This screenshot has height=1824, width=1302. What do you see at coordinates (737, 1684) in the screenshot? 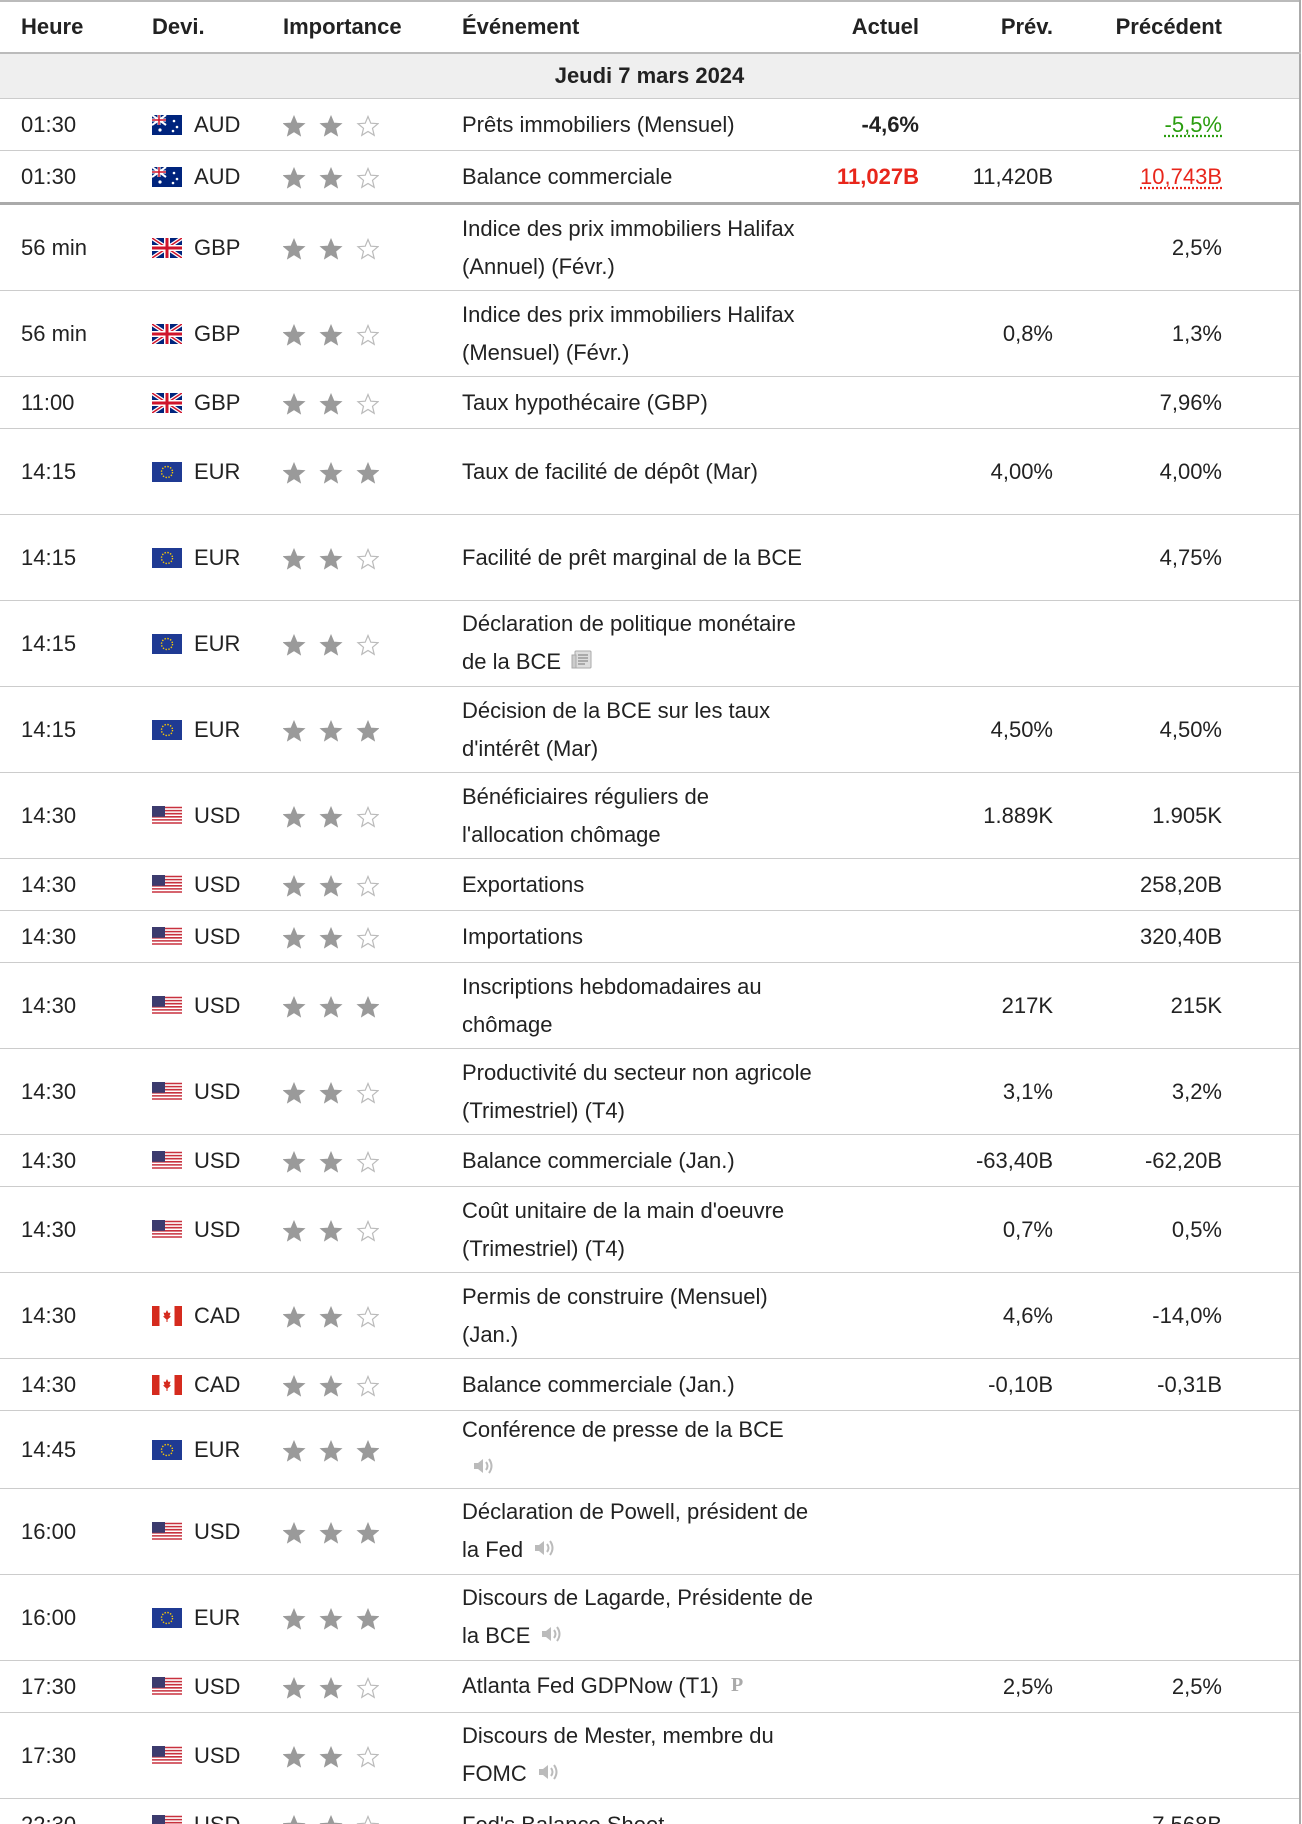
I see `svg-text: P` at bounding box center [737, 1684].